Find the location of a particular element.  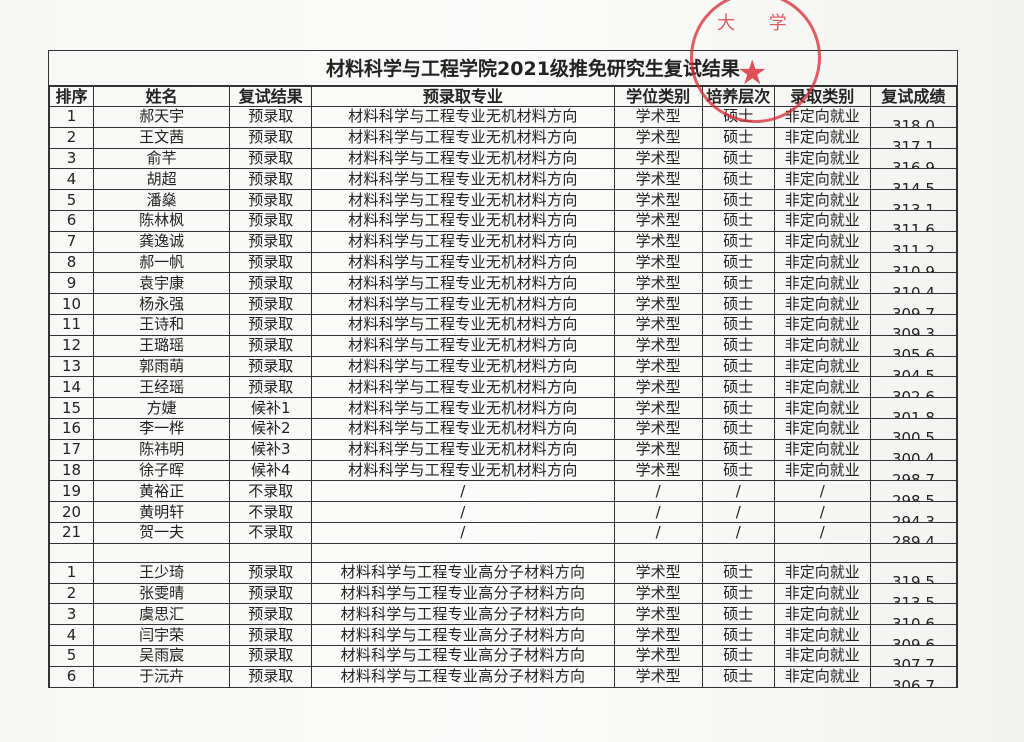

table-row: 5 潘燊 预录取 材料科学与工程专业无机材料方向 学术型 硕士 非定向就业 313.1 is located at coordinates (503, 200).